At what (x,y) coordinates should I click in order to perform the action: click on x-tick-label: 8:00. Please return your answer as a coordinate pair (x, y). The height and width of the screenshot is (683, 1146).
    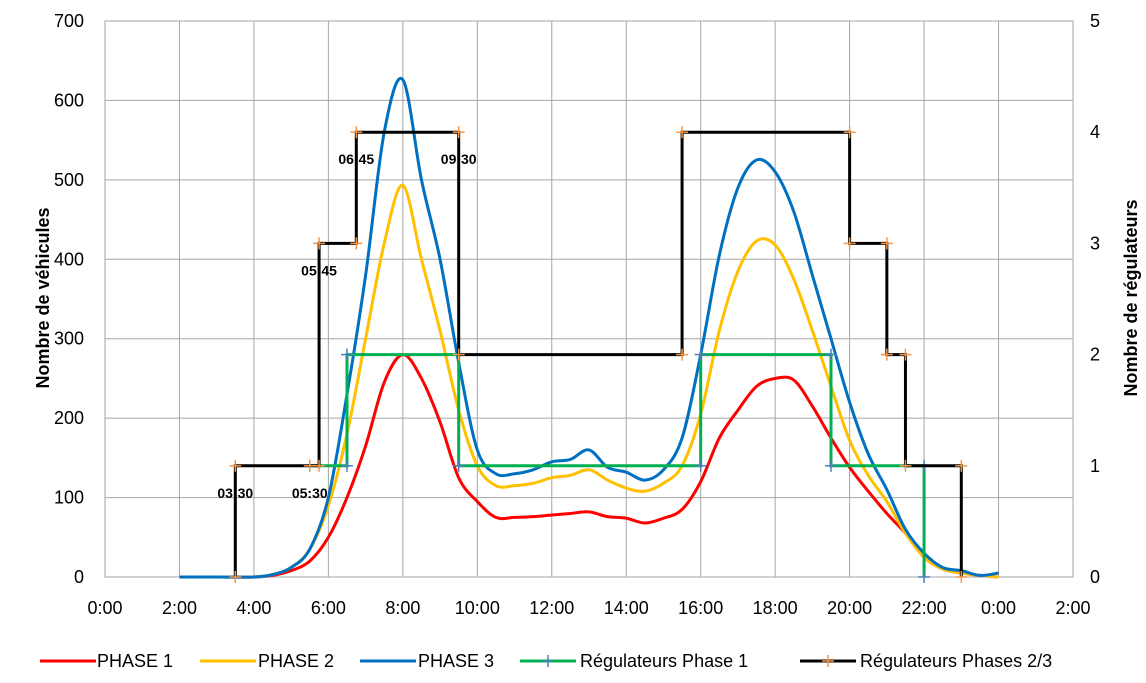
    Looking at the image, I should click on (402, 608).